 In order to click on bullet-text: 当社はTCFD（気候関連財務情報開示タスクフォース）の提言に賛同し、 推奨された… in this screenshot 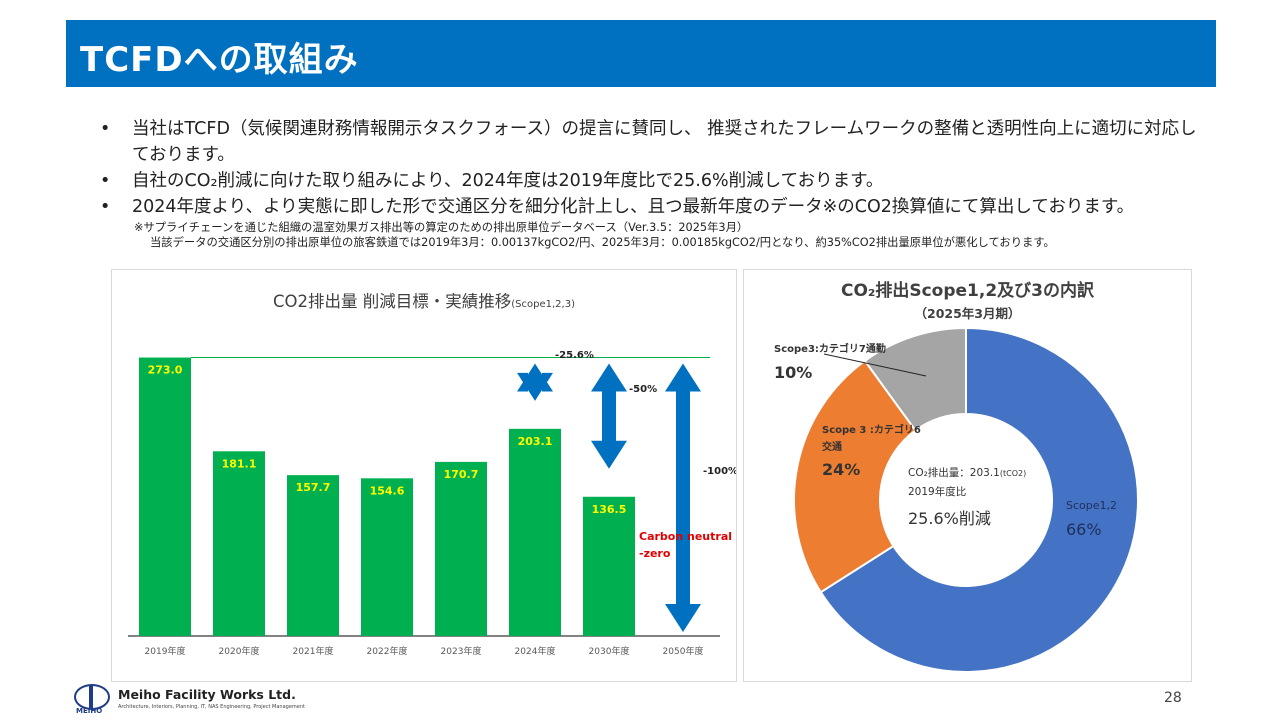, I will do `click(664, 142)`.